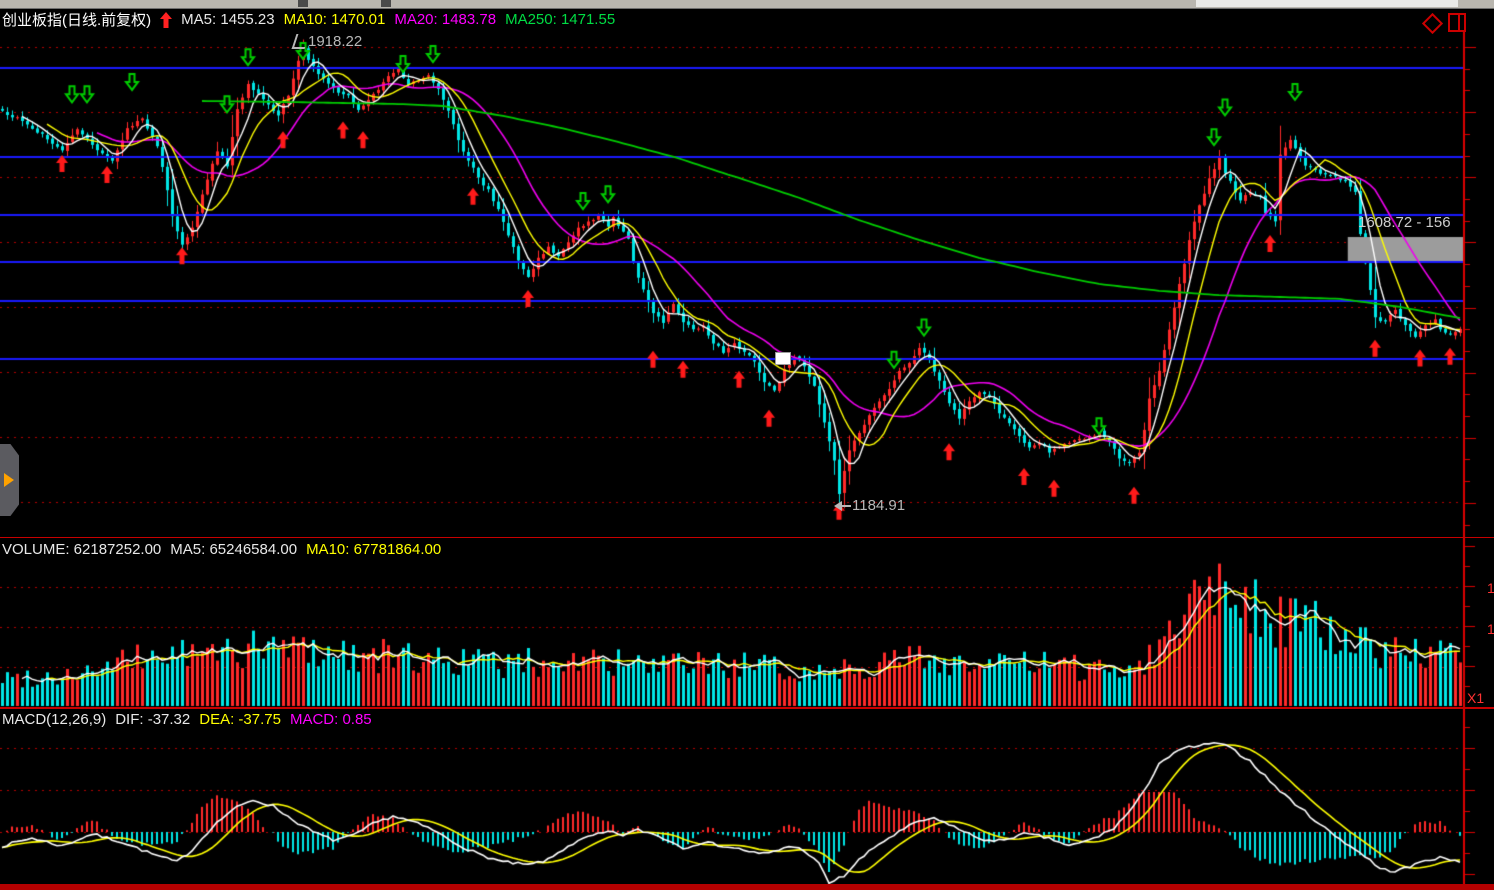  What do you see at coordinates (330, 719) in the screenshot?
I see `macd-value: MACD: 0.85` at bounding box center [330, 719].